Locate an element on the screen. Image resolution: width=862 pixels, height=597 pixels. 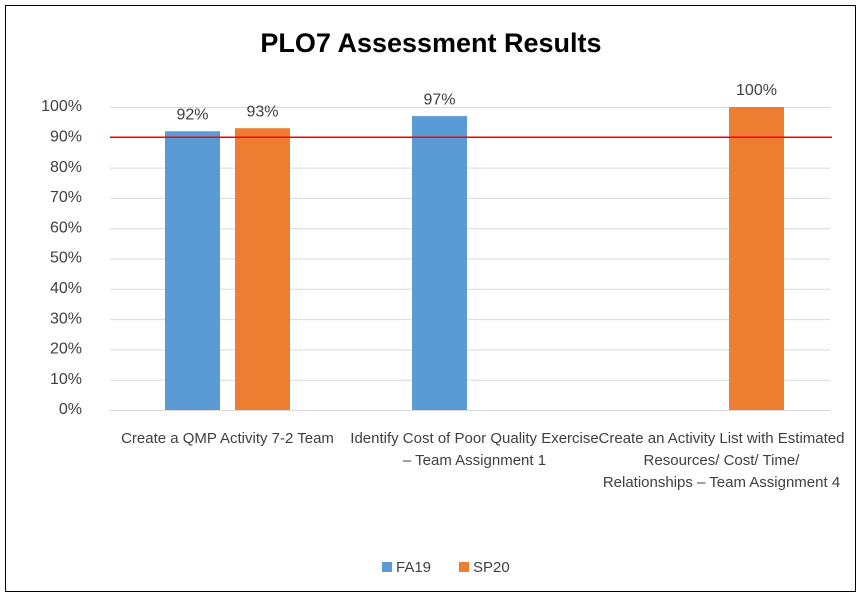
x-tick-label: Create a QMP Activity 7-2 Team is located at coordinates (227, 438).